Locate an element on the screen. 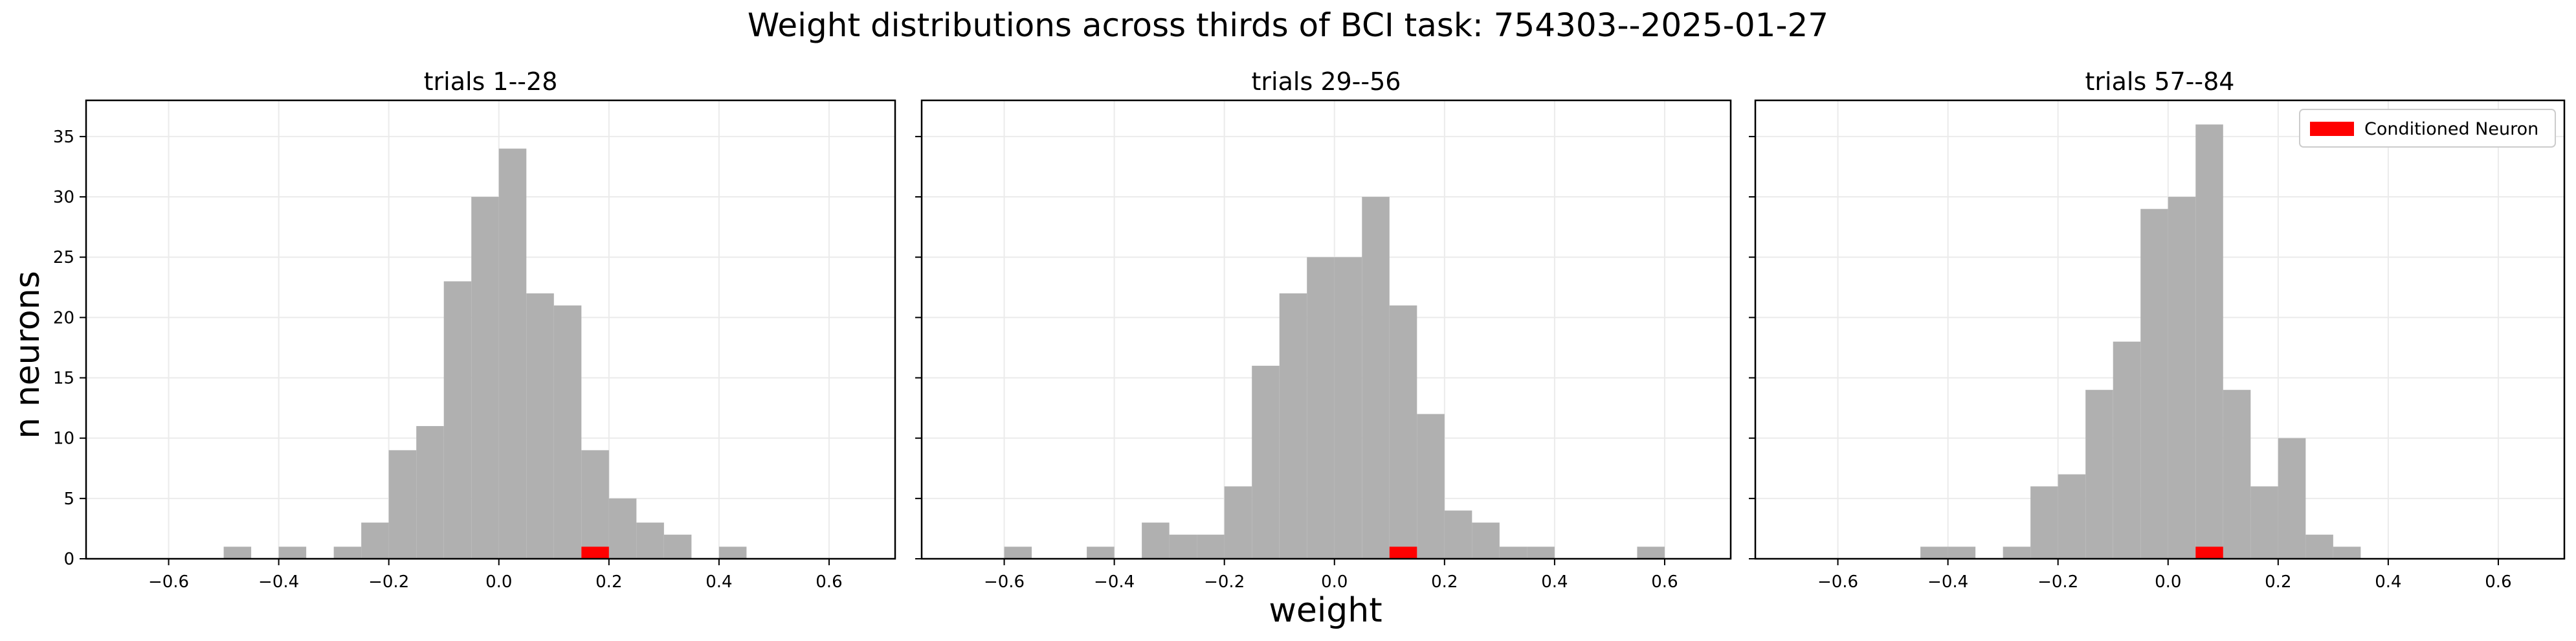 The image size is (2576, 641). panel-title: trials 29--56 is located at coordinates (1326, 81).